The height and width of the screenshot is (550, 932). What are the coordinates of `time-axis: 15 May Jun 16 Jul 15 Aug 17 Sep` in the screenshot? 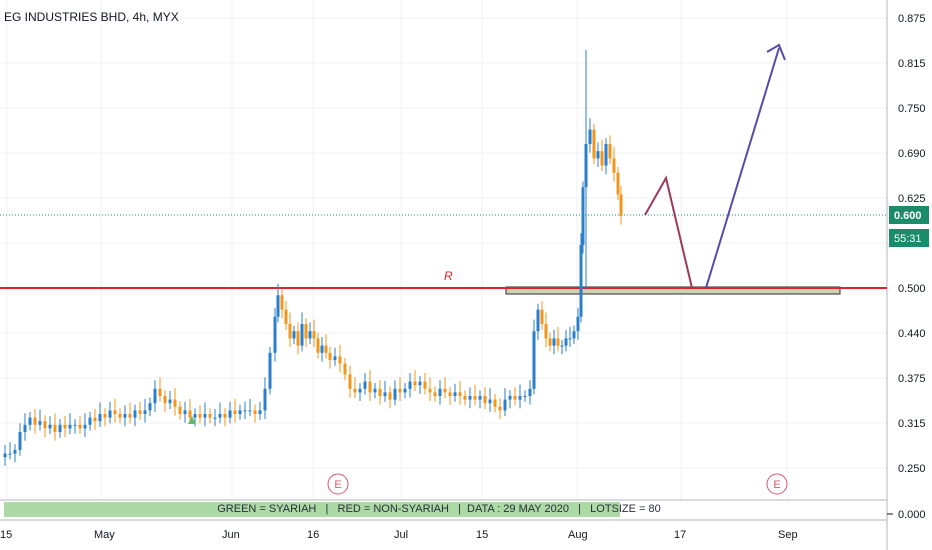 It's located at (399, 535).